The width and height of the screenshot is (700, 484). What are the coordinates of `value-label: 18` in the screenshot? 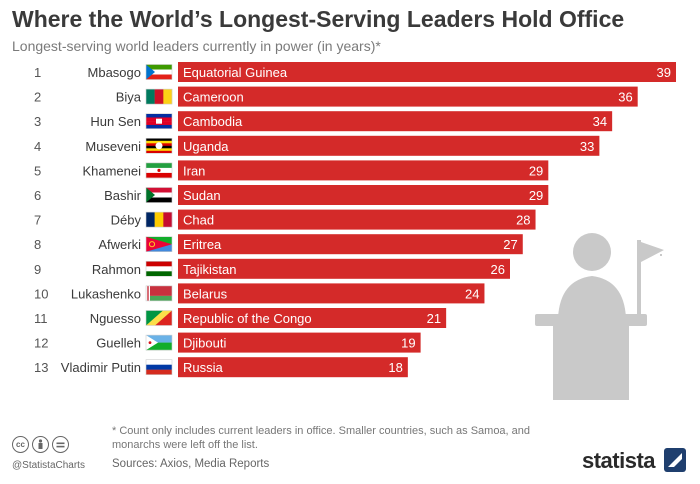 It's located at (395, 367).